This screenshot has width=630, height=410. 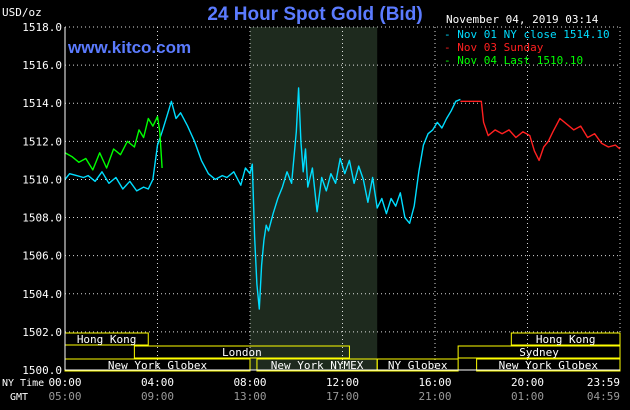 What do you see at coordinates (494, 47) in the screenshot?
I see `legend-item-nov03: - Nov 03 Sunday` at bounding box center [494, 47].